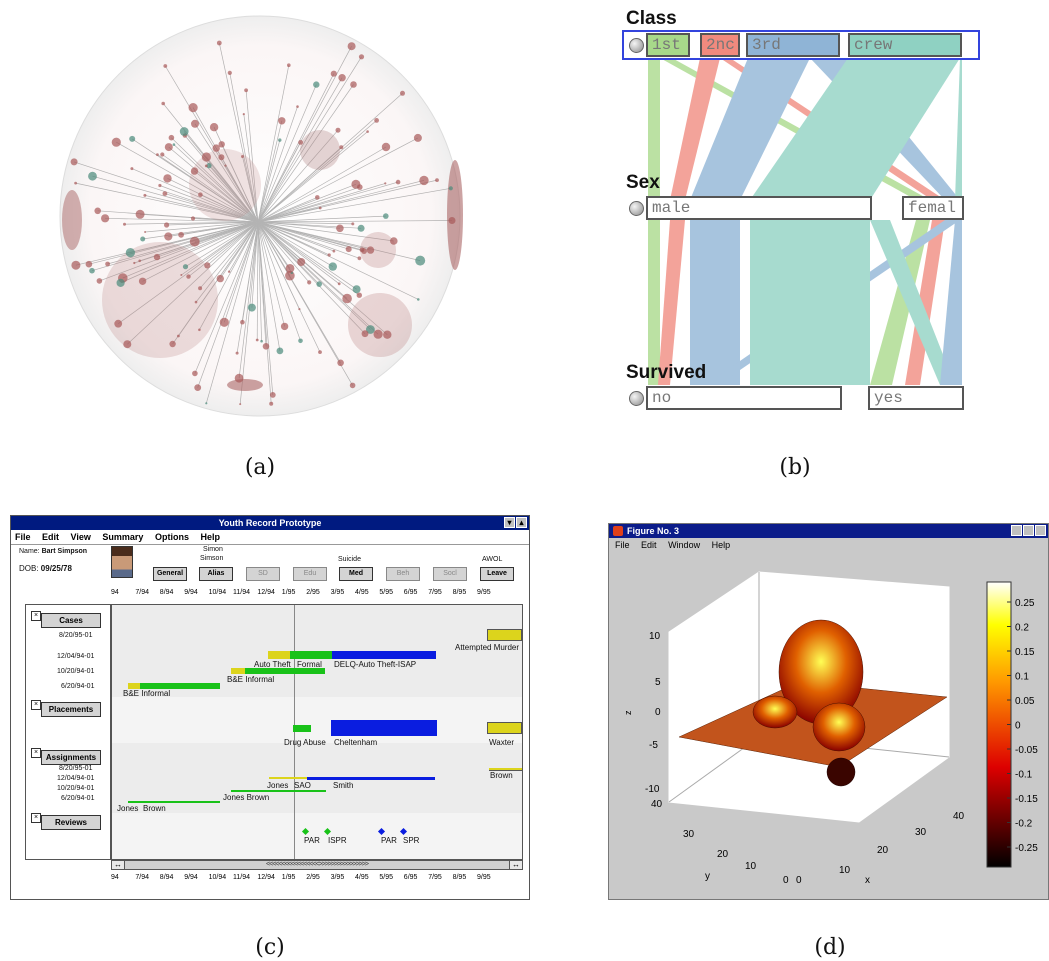 The height and width of the screenshot is (961, 1049). What do you see at coordinates (497, 574) in the screenshot?
I see `leave-button: Leave` at bounding box center [497, 574].